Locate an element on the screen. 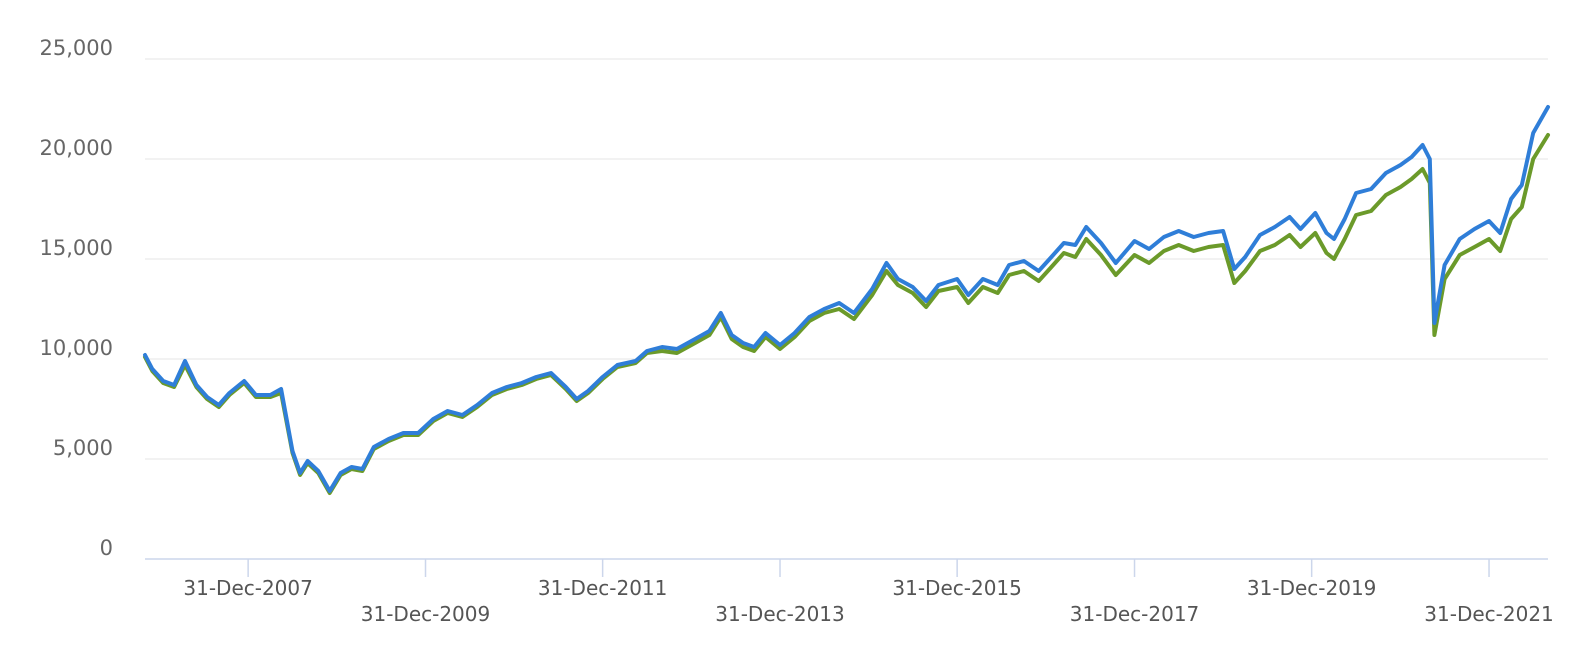  x-tick-label: 31-Dec-2019 is located at coordinates (1311, 588).